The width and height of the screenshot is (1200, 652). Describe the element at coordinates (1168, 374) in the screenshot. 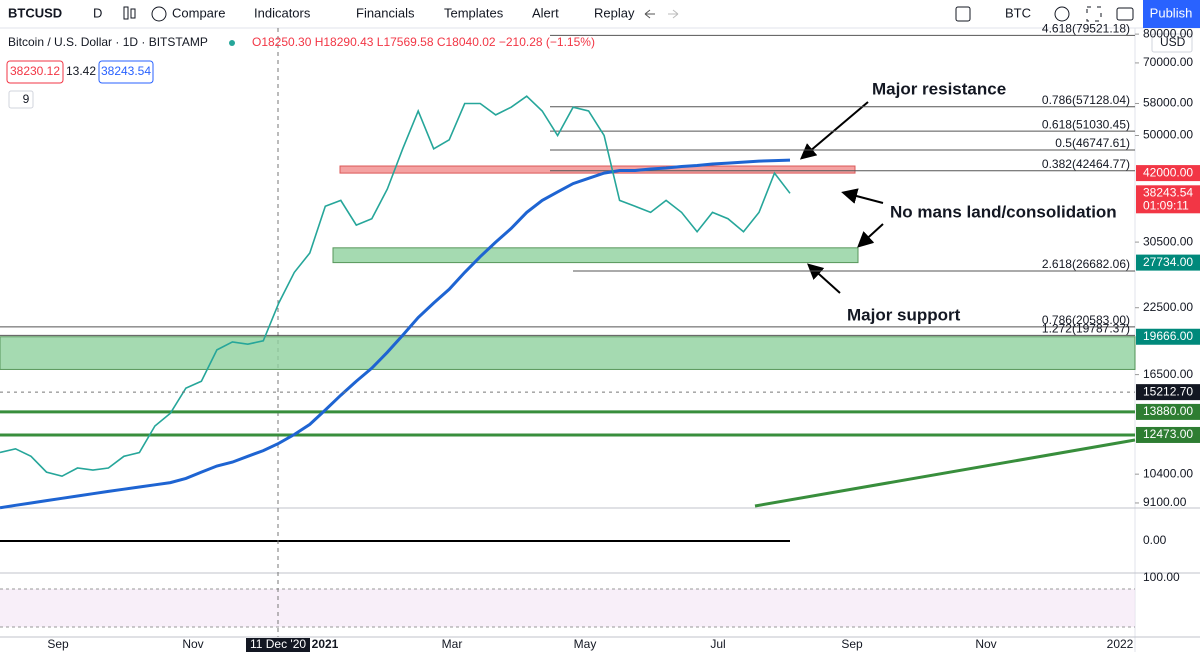

I see `price-tick-label: 16500.00` at that location.